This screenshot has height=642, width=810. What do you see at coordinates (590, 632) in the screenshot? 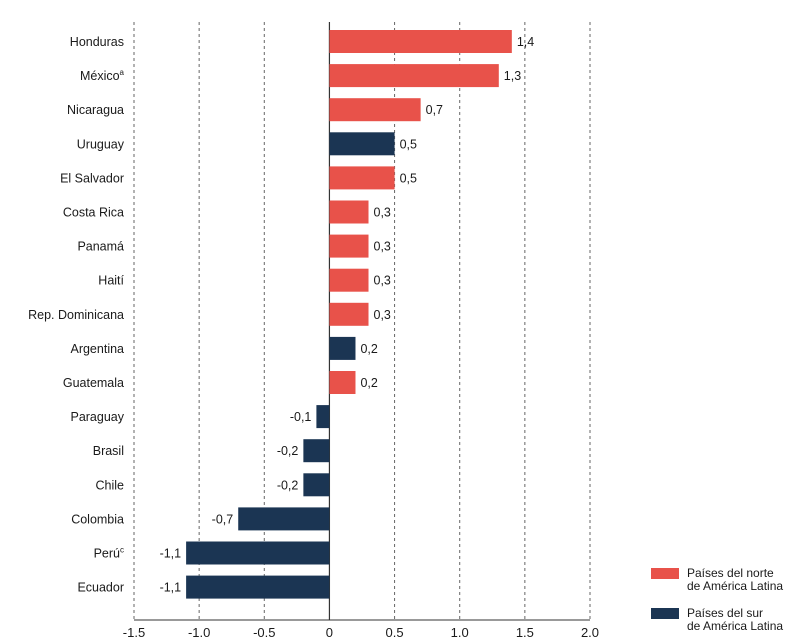
I see `x-tick-label: 2.0` at bounding box center [590, 632].